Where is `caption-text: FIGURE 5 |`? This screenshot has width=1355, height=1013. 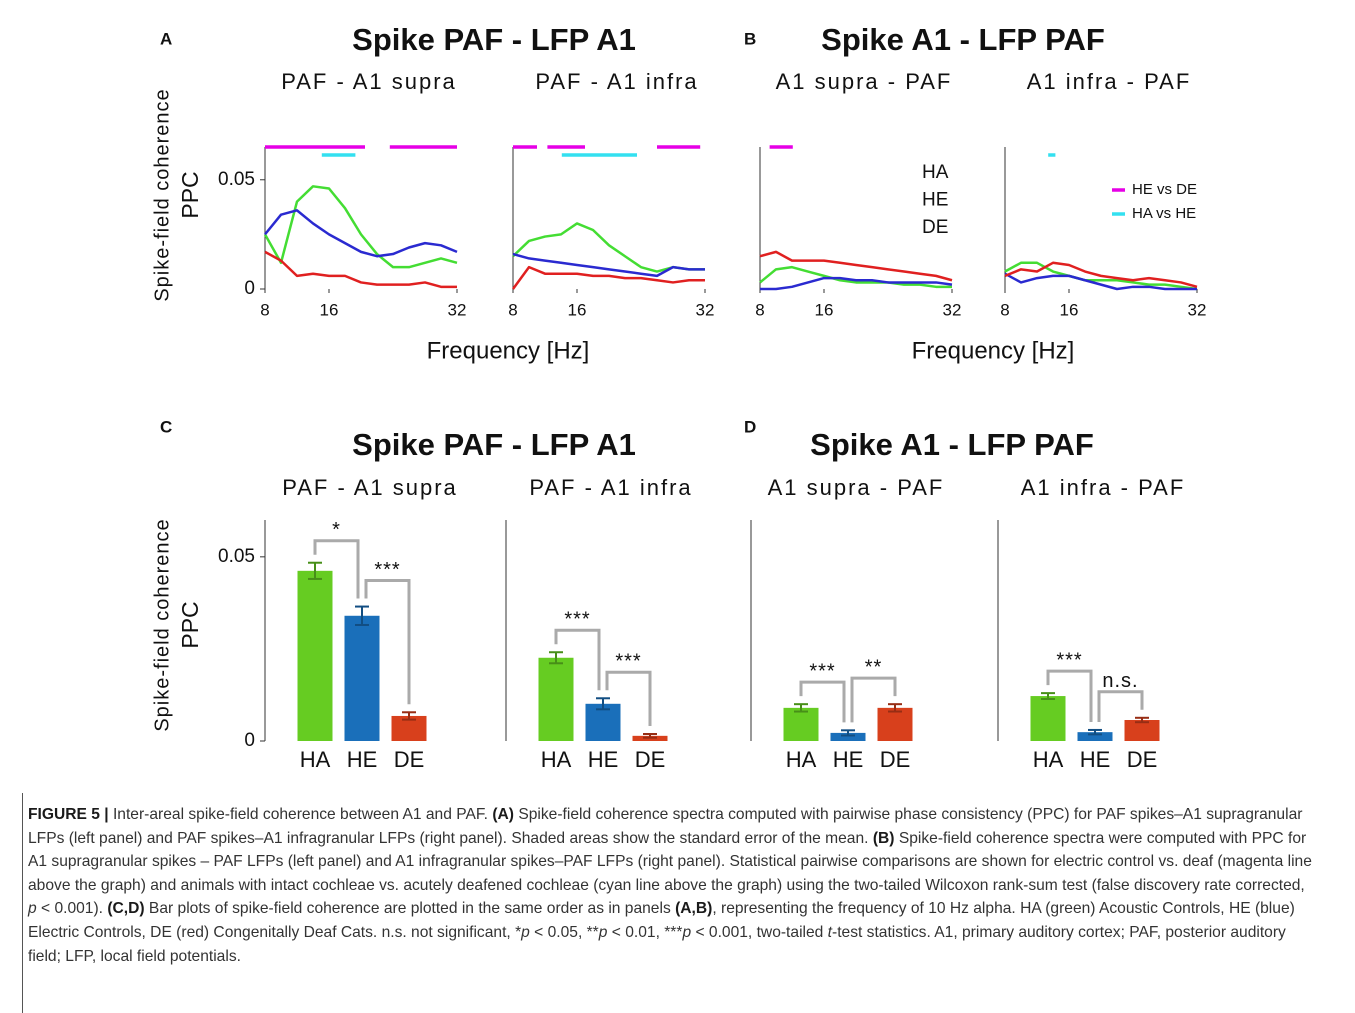
caption-text: FIGURE 5 | is located at coordinates (68, 814).